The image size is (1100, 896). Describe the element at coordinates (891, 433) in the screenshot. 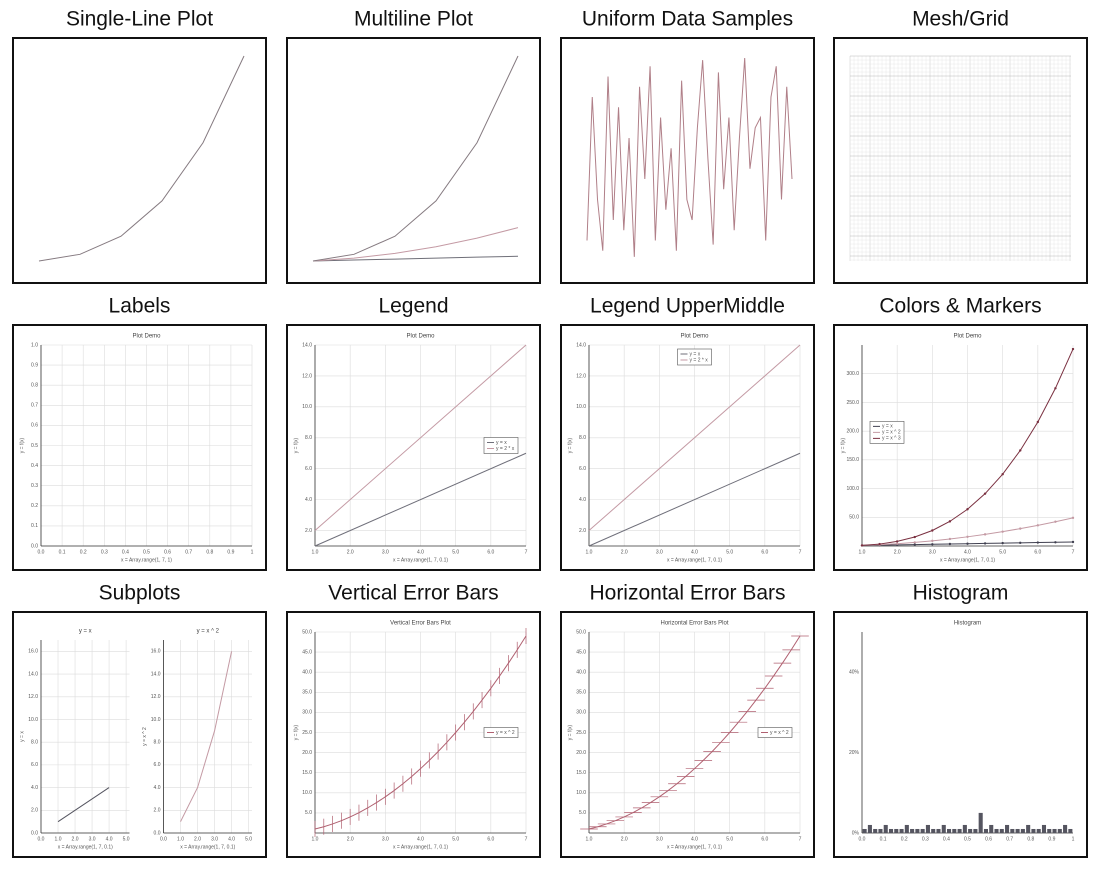

I see `legend-label: y = x ^ 2` at that location.